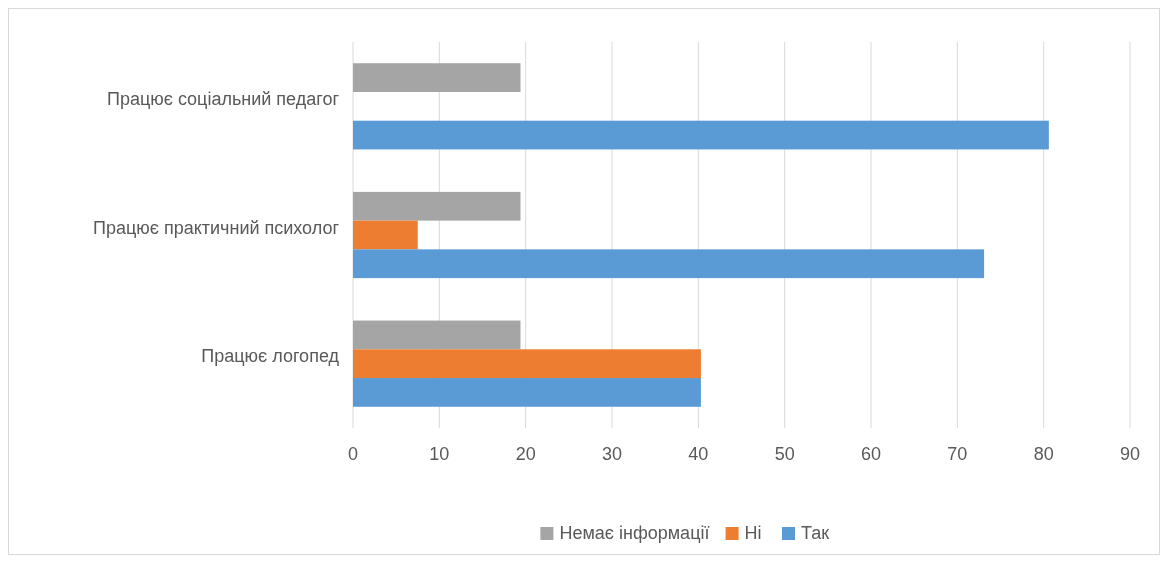  What do you see at coordinates (1130, 454) in the screenshot?
I see `x-tick-label: 90` at bounding box center [1130, 454].